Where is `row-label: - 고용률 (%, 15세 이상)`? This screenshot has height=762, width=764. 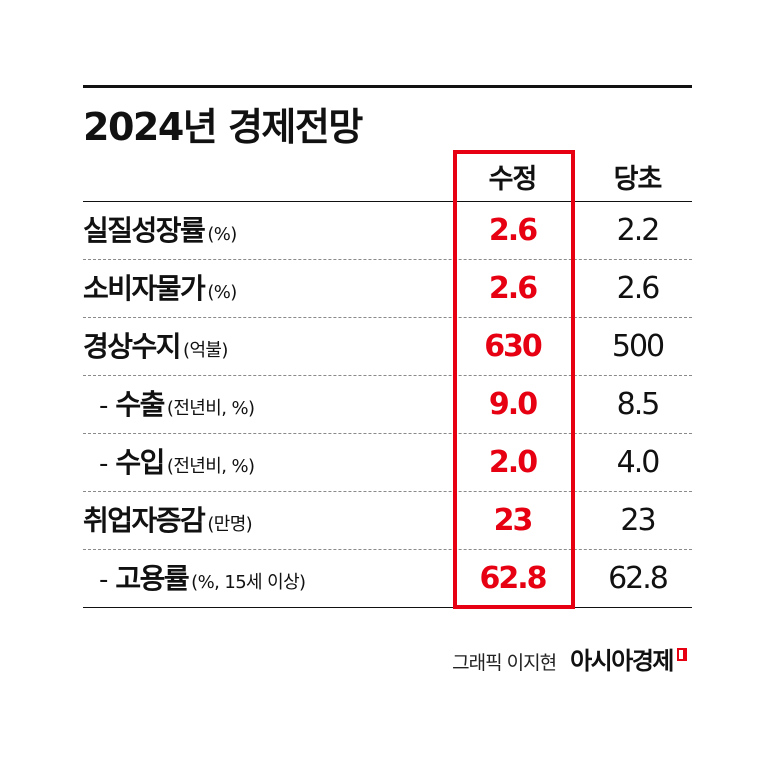
row-label: - 고용률 (%, 15세 이상) is located at coordinates (202, 579).